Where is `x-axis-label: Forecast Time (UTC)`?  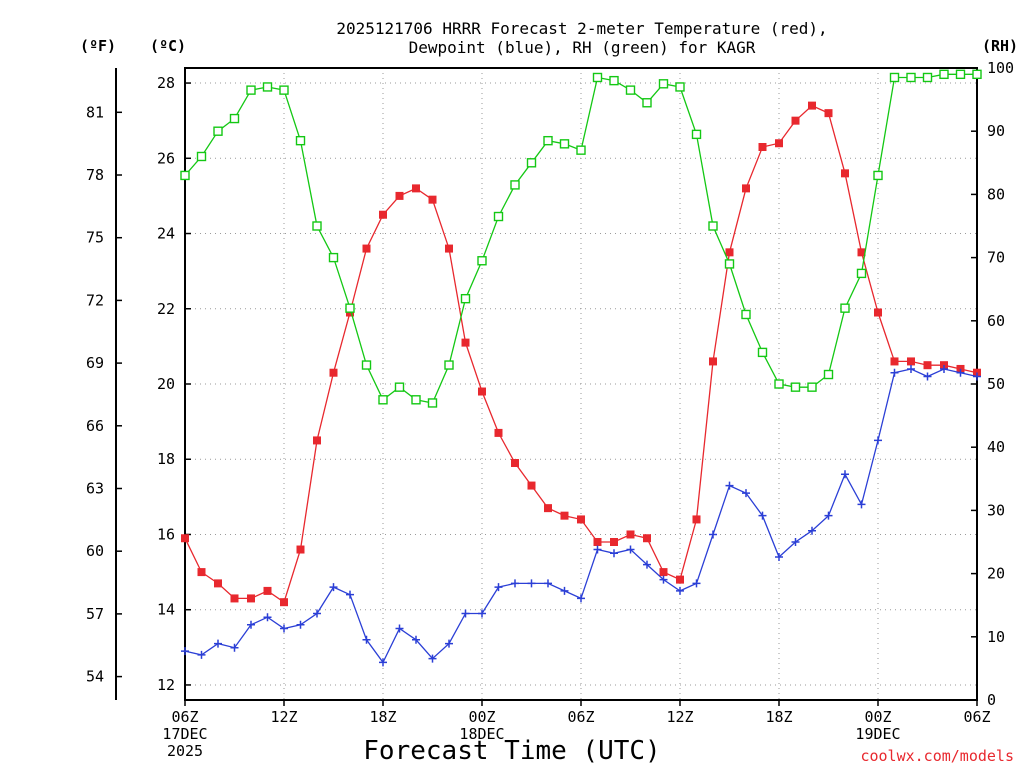 x-axis-label: Forecast Time (UTC) is located at coordinates (511, 751).